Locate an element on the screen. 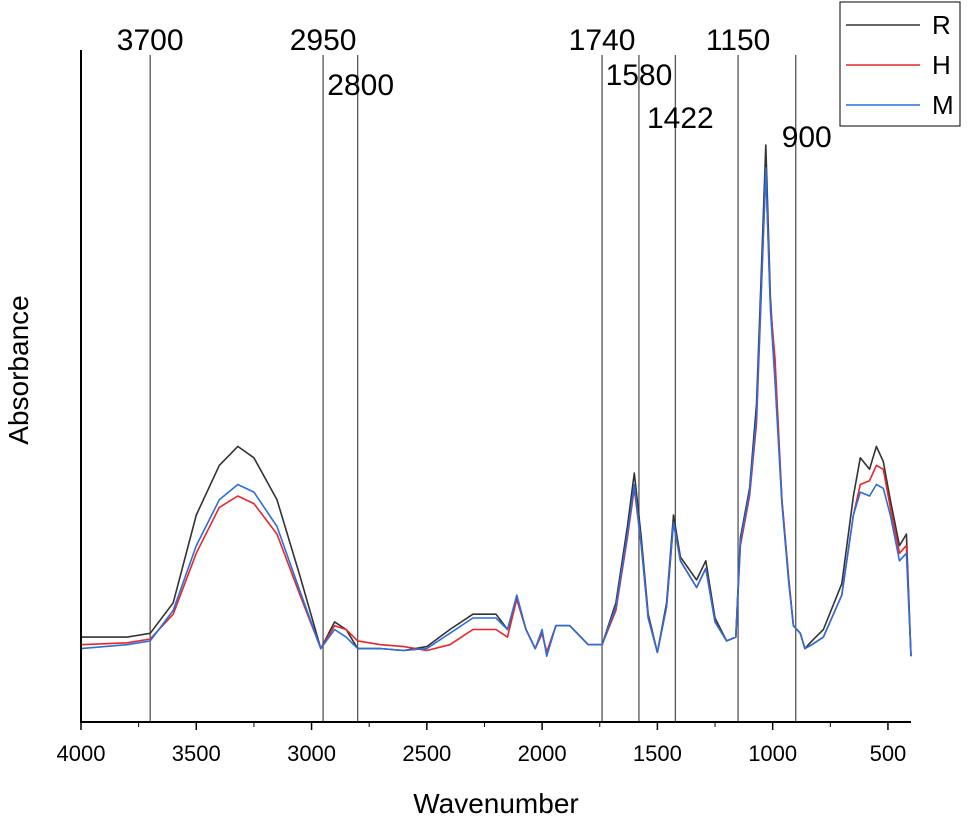 Image resolution: width=969 pixels, height=824 pixels. x-tick-label-2000: 2000 is located at coordinates (542, 753).